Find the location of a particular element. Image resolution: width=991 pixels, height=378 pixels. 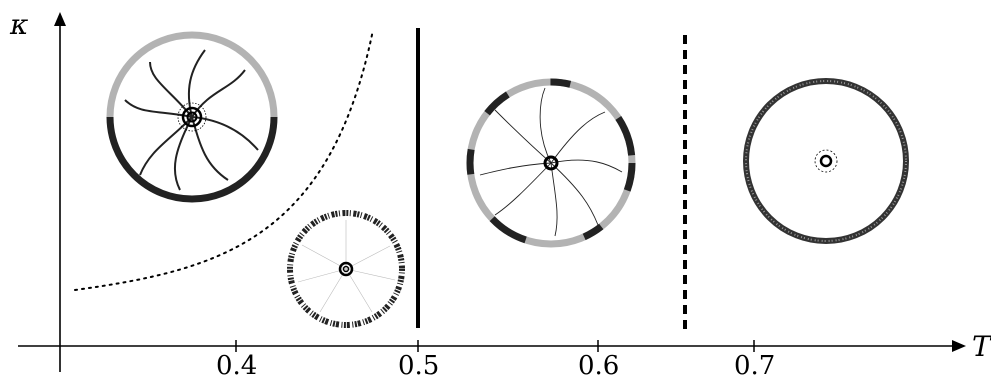

ring-speckled is located at coordinates (826, 161).